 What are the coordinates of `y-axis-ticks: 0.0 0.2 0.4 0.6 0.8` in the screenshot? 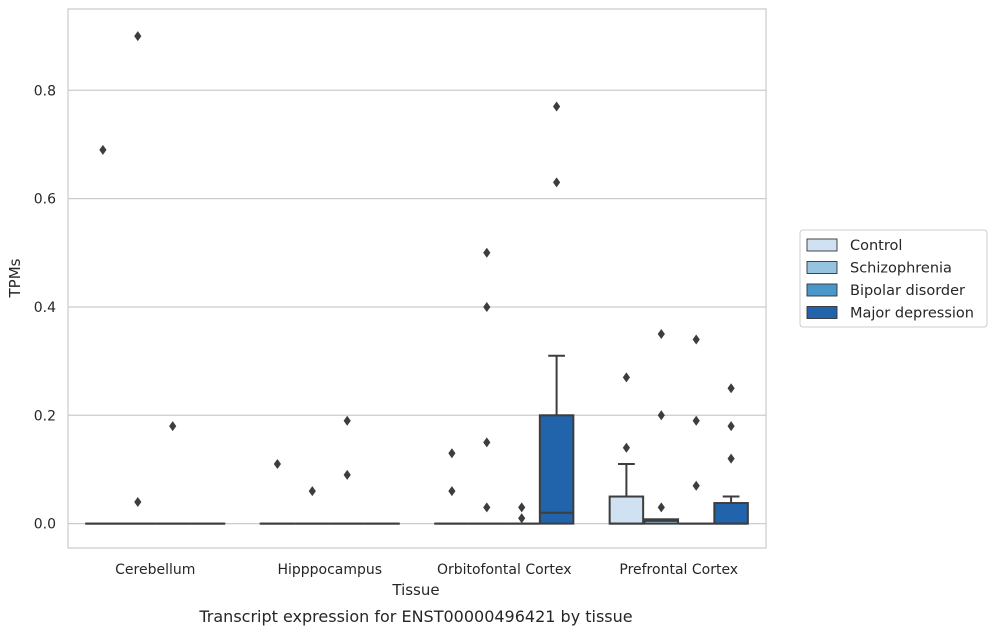 It's located at (45, 307).